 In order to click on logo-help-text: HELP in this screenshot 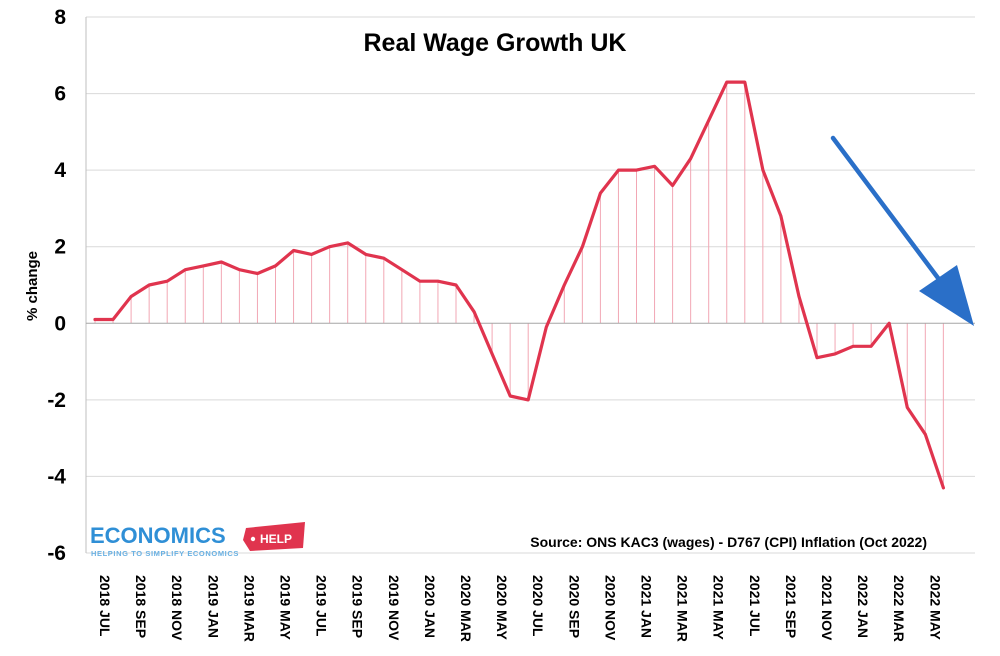, I will do `click(276, 539)`.